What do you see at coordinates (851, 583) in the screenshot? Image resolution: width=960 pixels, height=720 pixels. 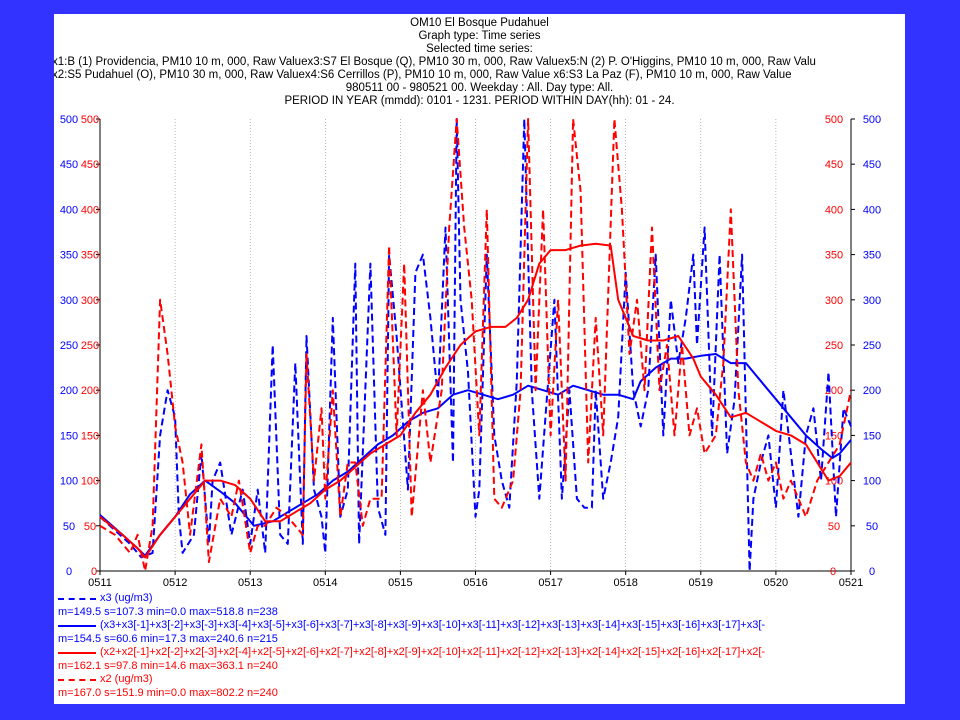 I see `x-label-10: 0521` at bounding box center [851, 583].